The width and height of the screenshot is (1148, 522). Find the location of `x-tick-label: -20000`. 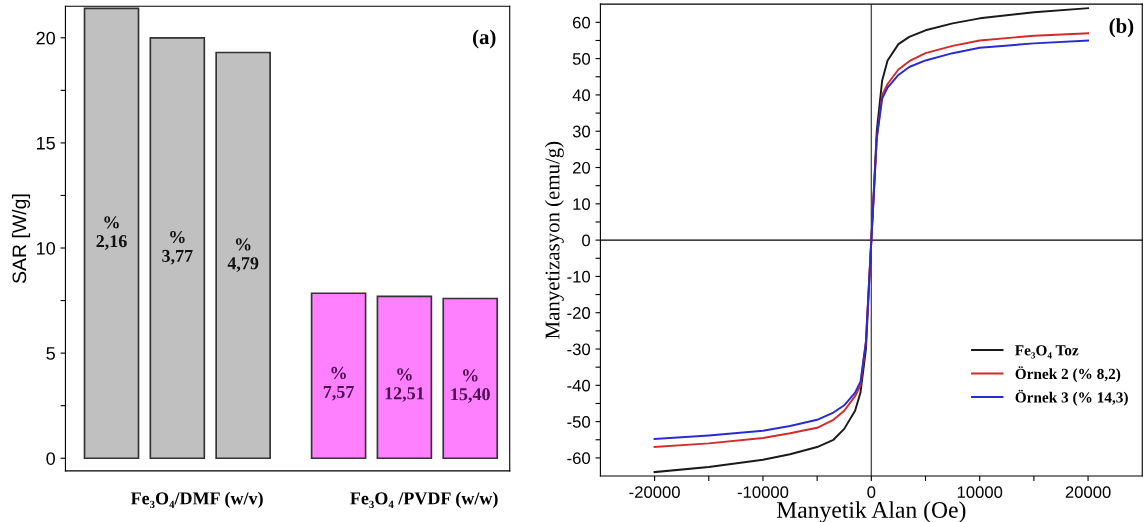

x-tick-label: -20000 is located at coordinates (654, 492).